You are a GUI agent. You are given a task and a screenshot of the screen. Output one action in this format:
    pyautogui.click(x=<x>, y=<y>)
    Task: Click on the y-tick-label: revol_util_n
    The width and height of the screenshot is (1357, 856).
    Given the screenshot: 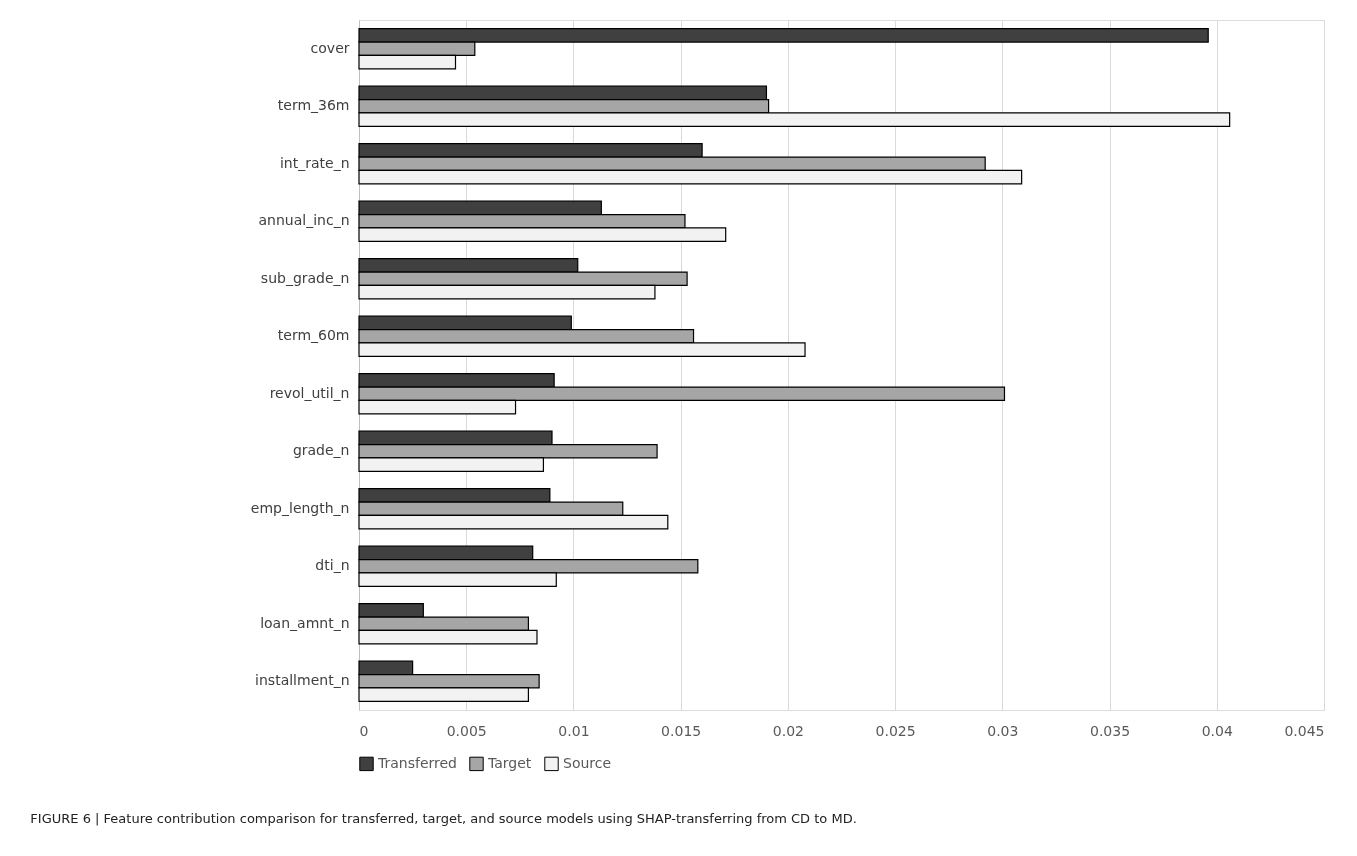 What is the action you would take?
    pyautogui.click(x=309, y=392)
    